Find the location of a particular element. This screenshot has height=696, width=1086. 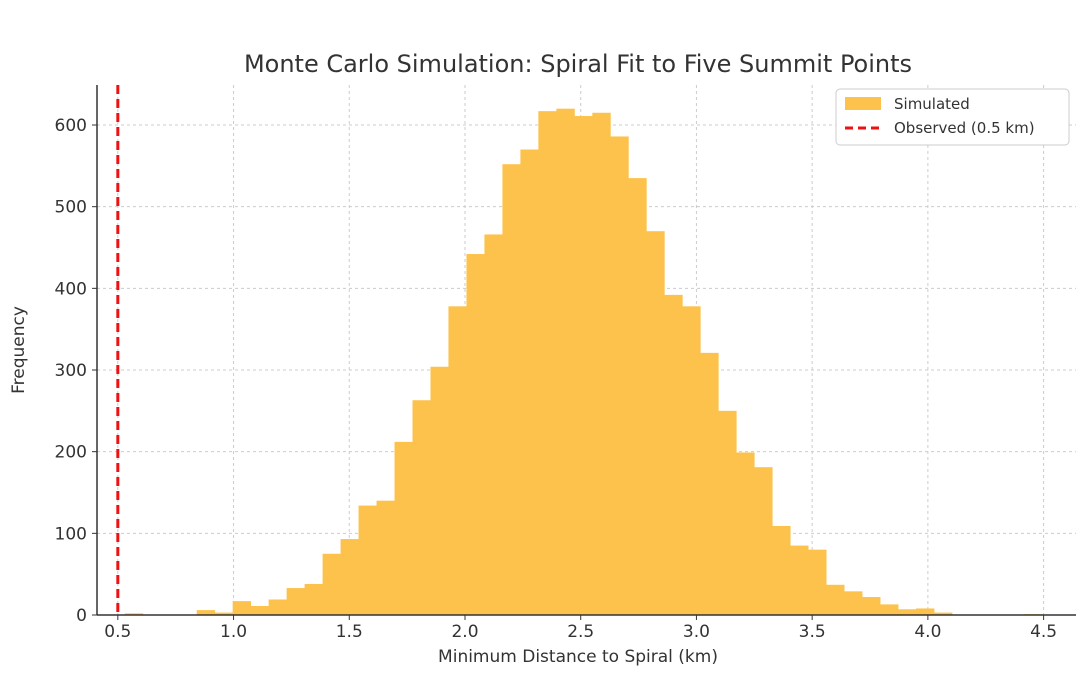

y-tick-label: 400 is located at coordinates (71, 289).